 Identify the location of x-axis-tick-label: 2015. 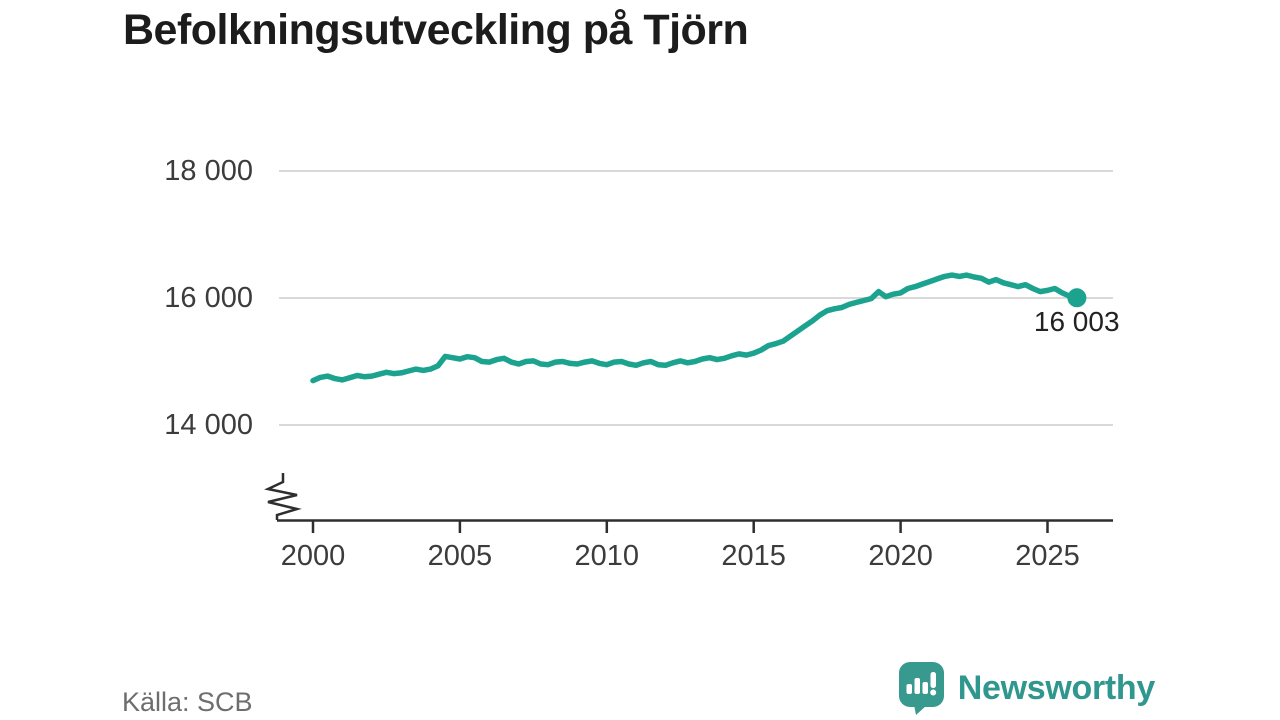
(753, 556).